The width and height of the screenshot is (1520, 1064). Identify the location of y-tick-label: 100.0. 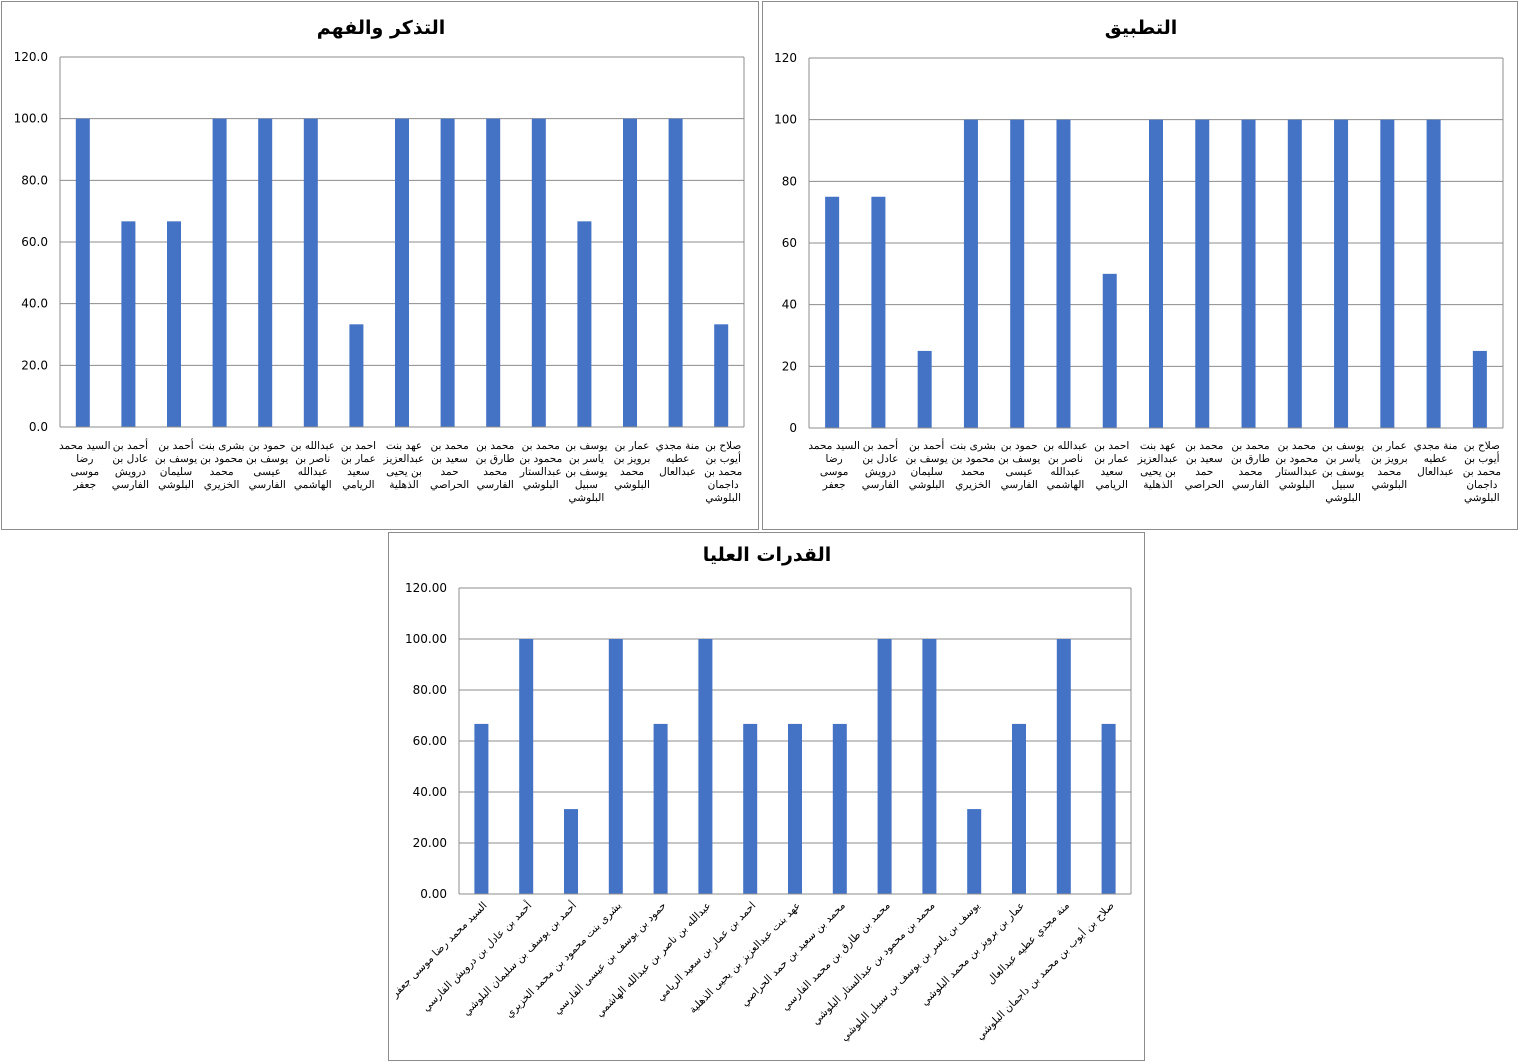
(31, 119).